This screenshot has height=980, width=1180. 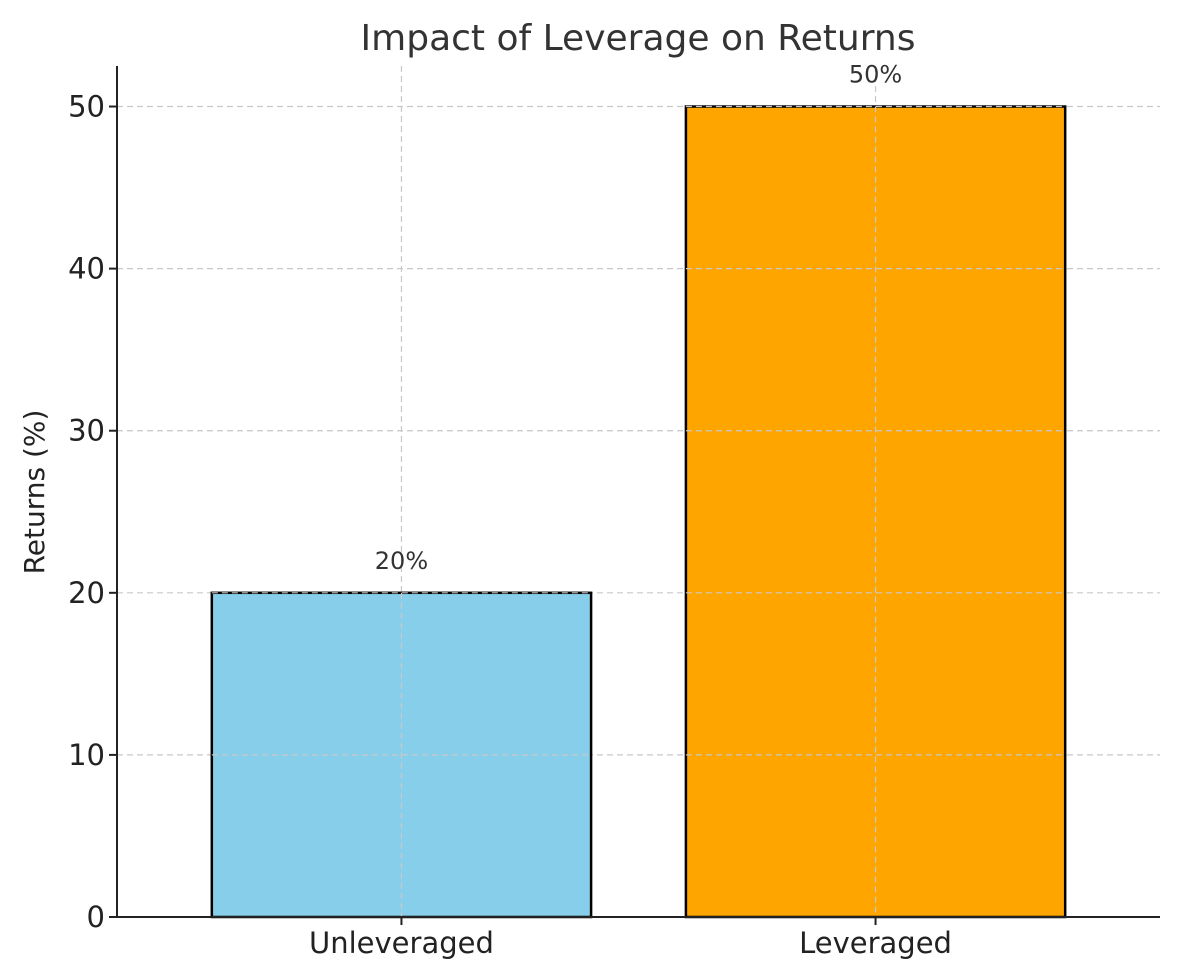 I want to click on y-tick-label: 40, so click(x=86, y=269).